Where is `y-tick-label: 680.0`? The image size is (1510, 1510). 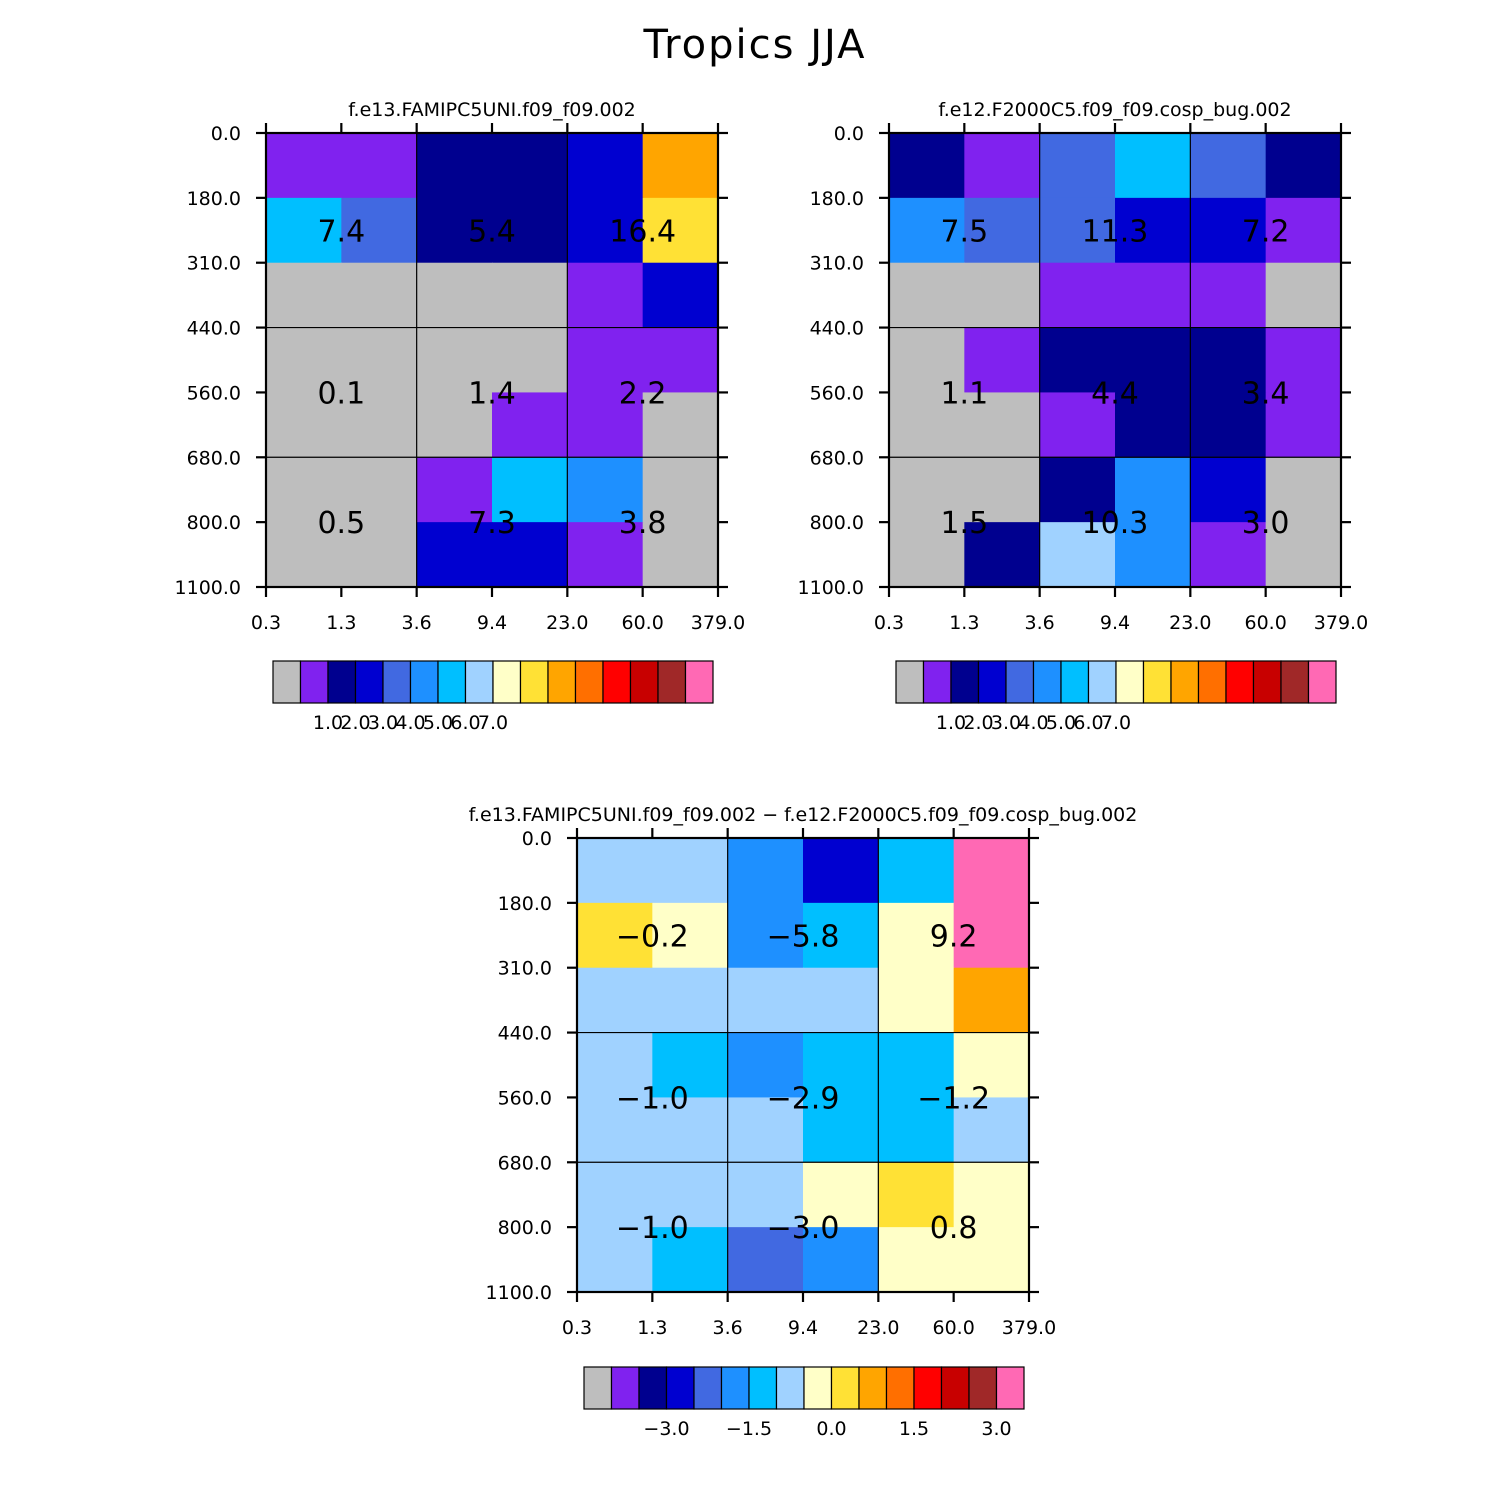 y-tick-label: 680.0 is located at coordinates (837, 458).